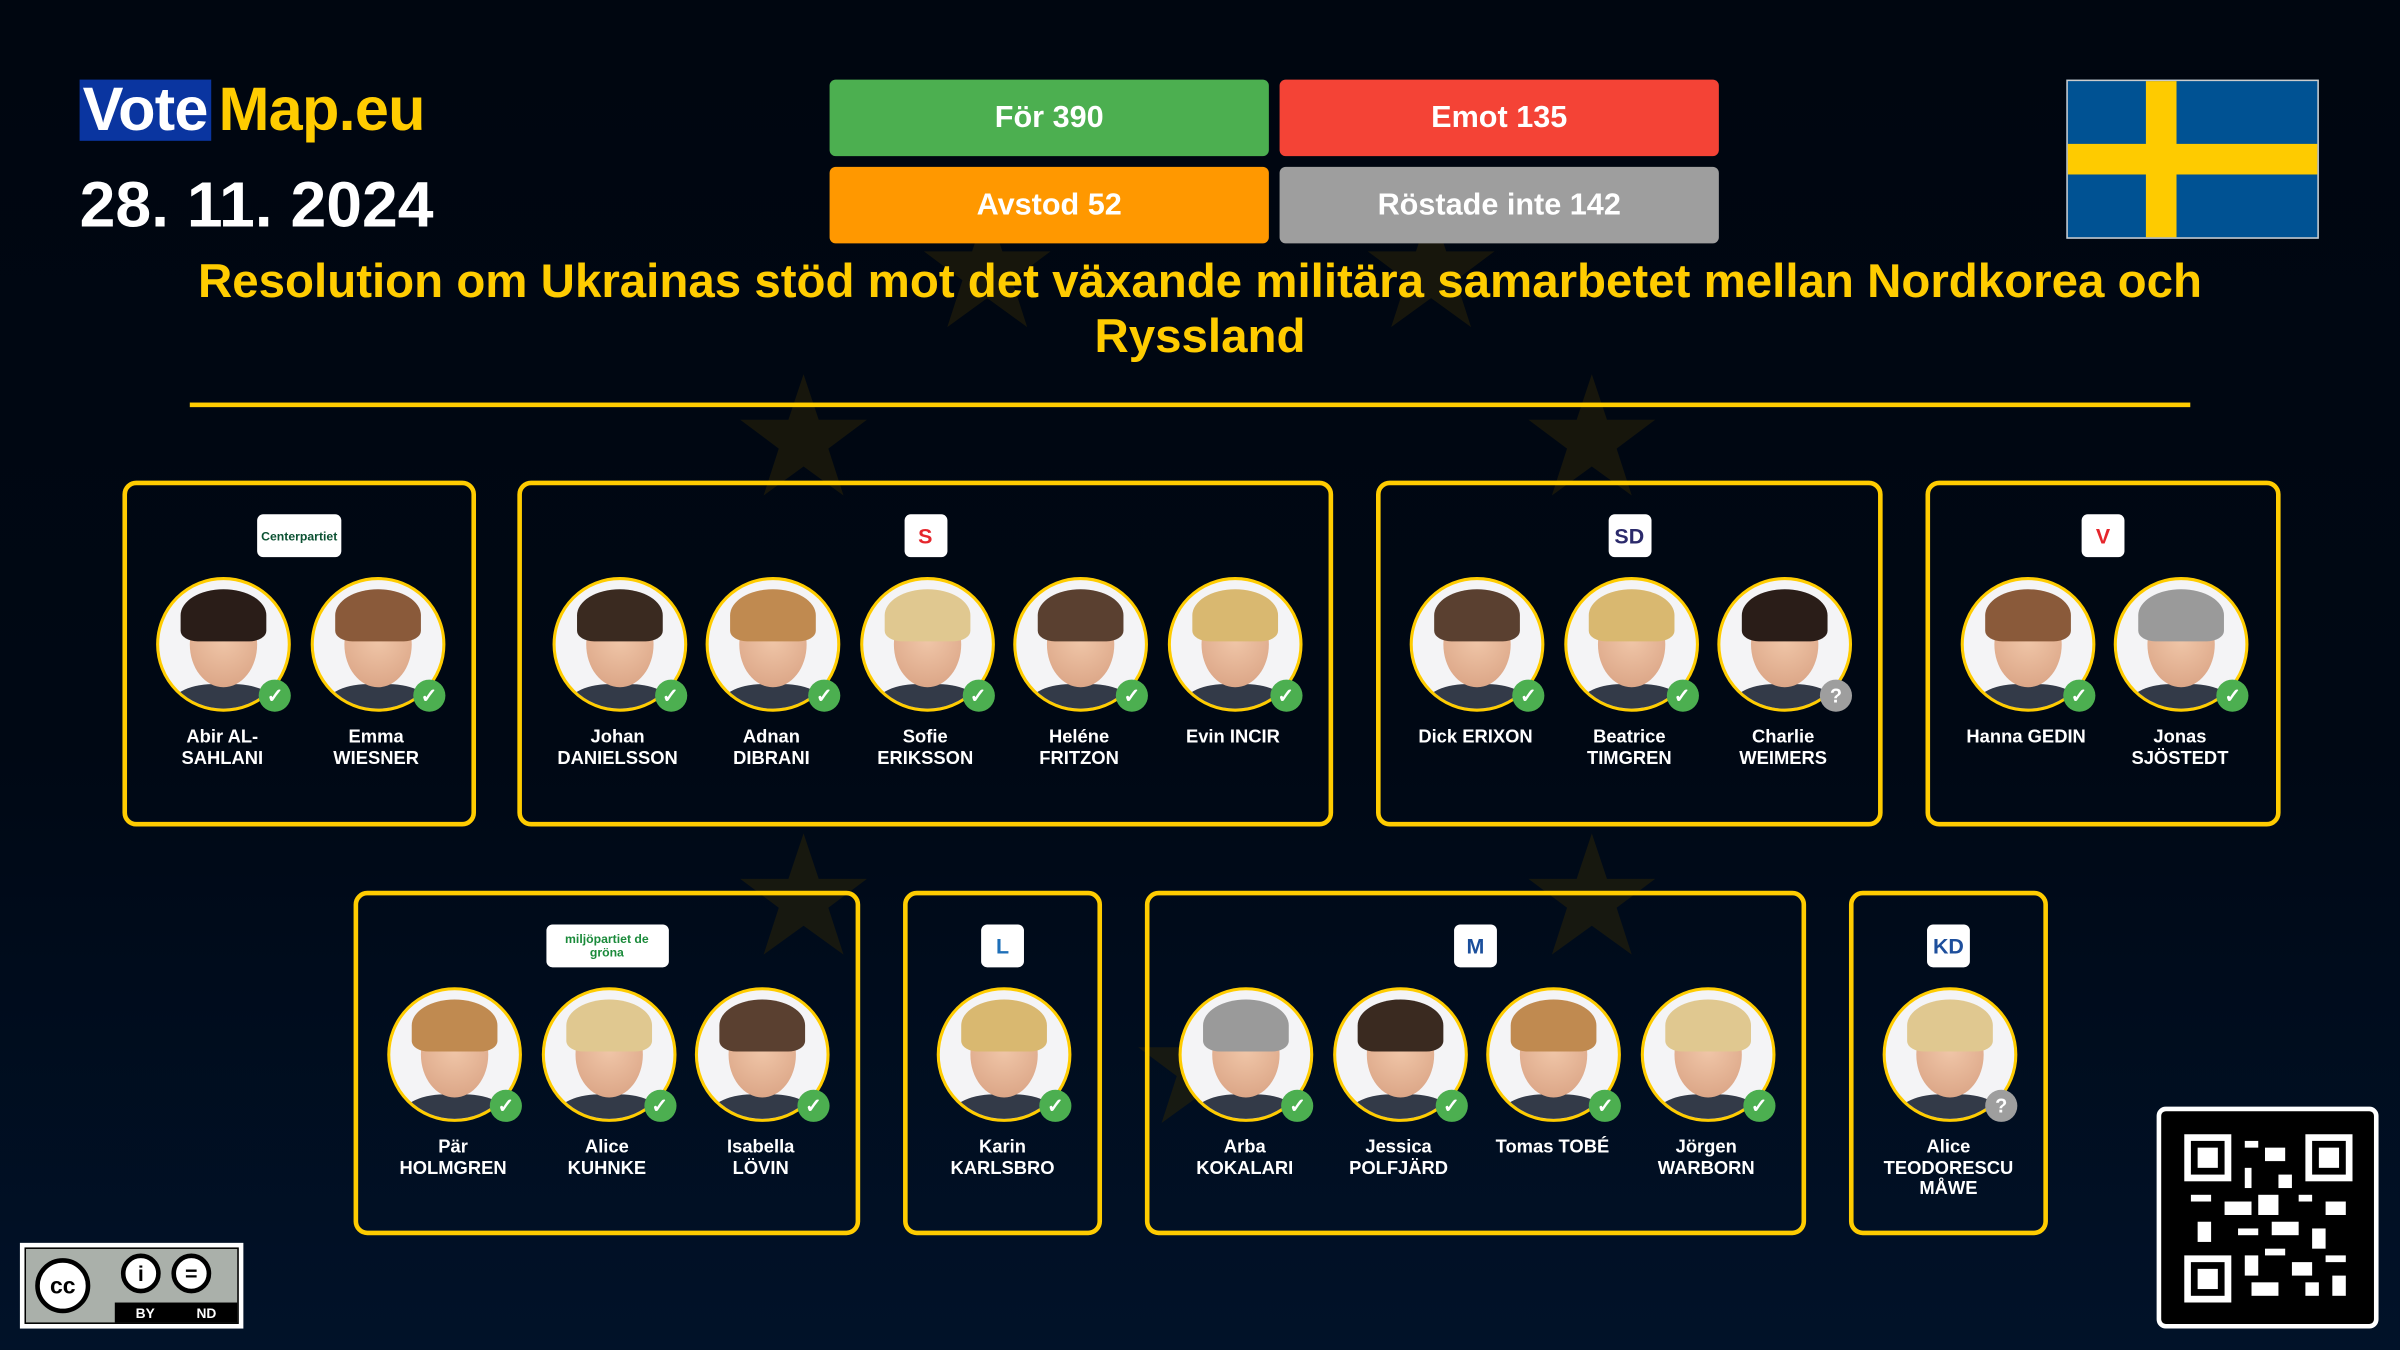 This screenshot has height=1350, width=2400. Describe the element at coordinates (618, 672) in the screenshot. I see `mep-card: ✓ Johan DANIELSSON` at that location.